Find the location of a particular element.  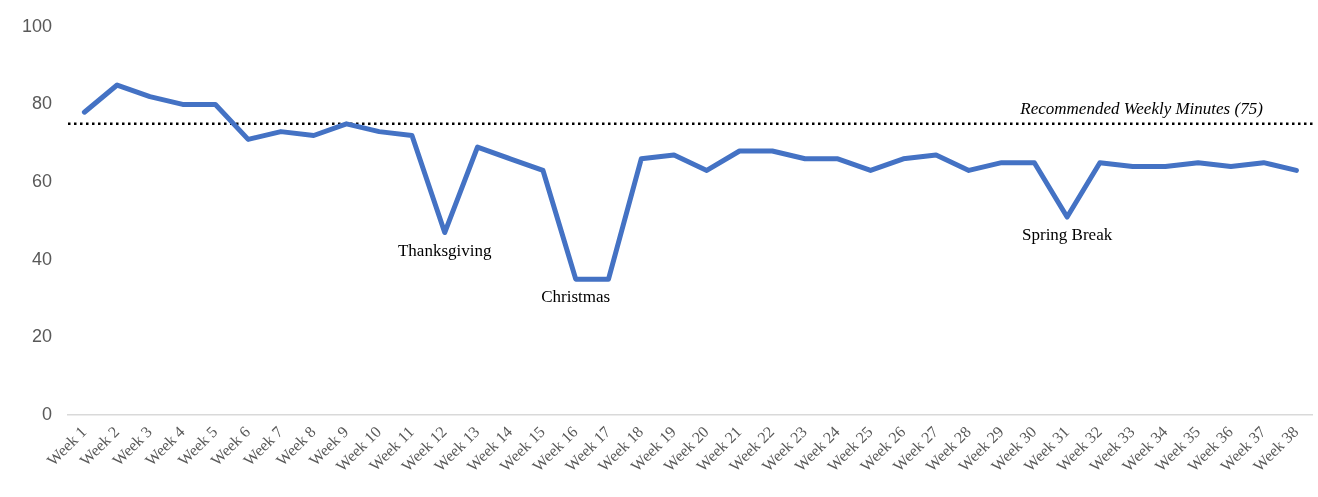

y-tick-label: 100 is located at coordinates (36, 25).